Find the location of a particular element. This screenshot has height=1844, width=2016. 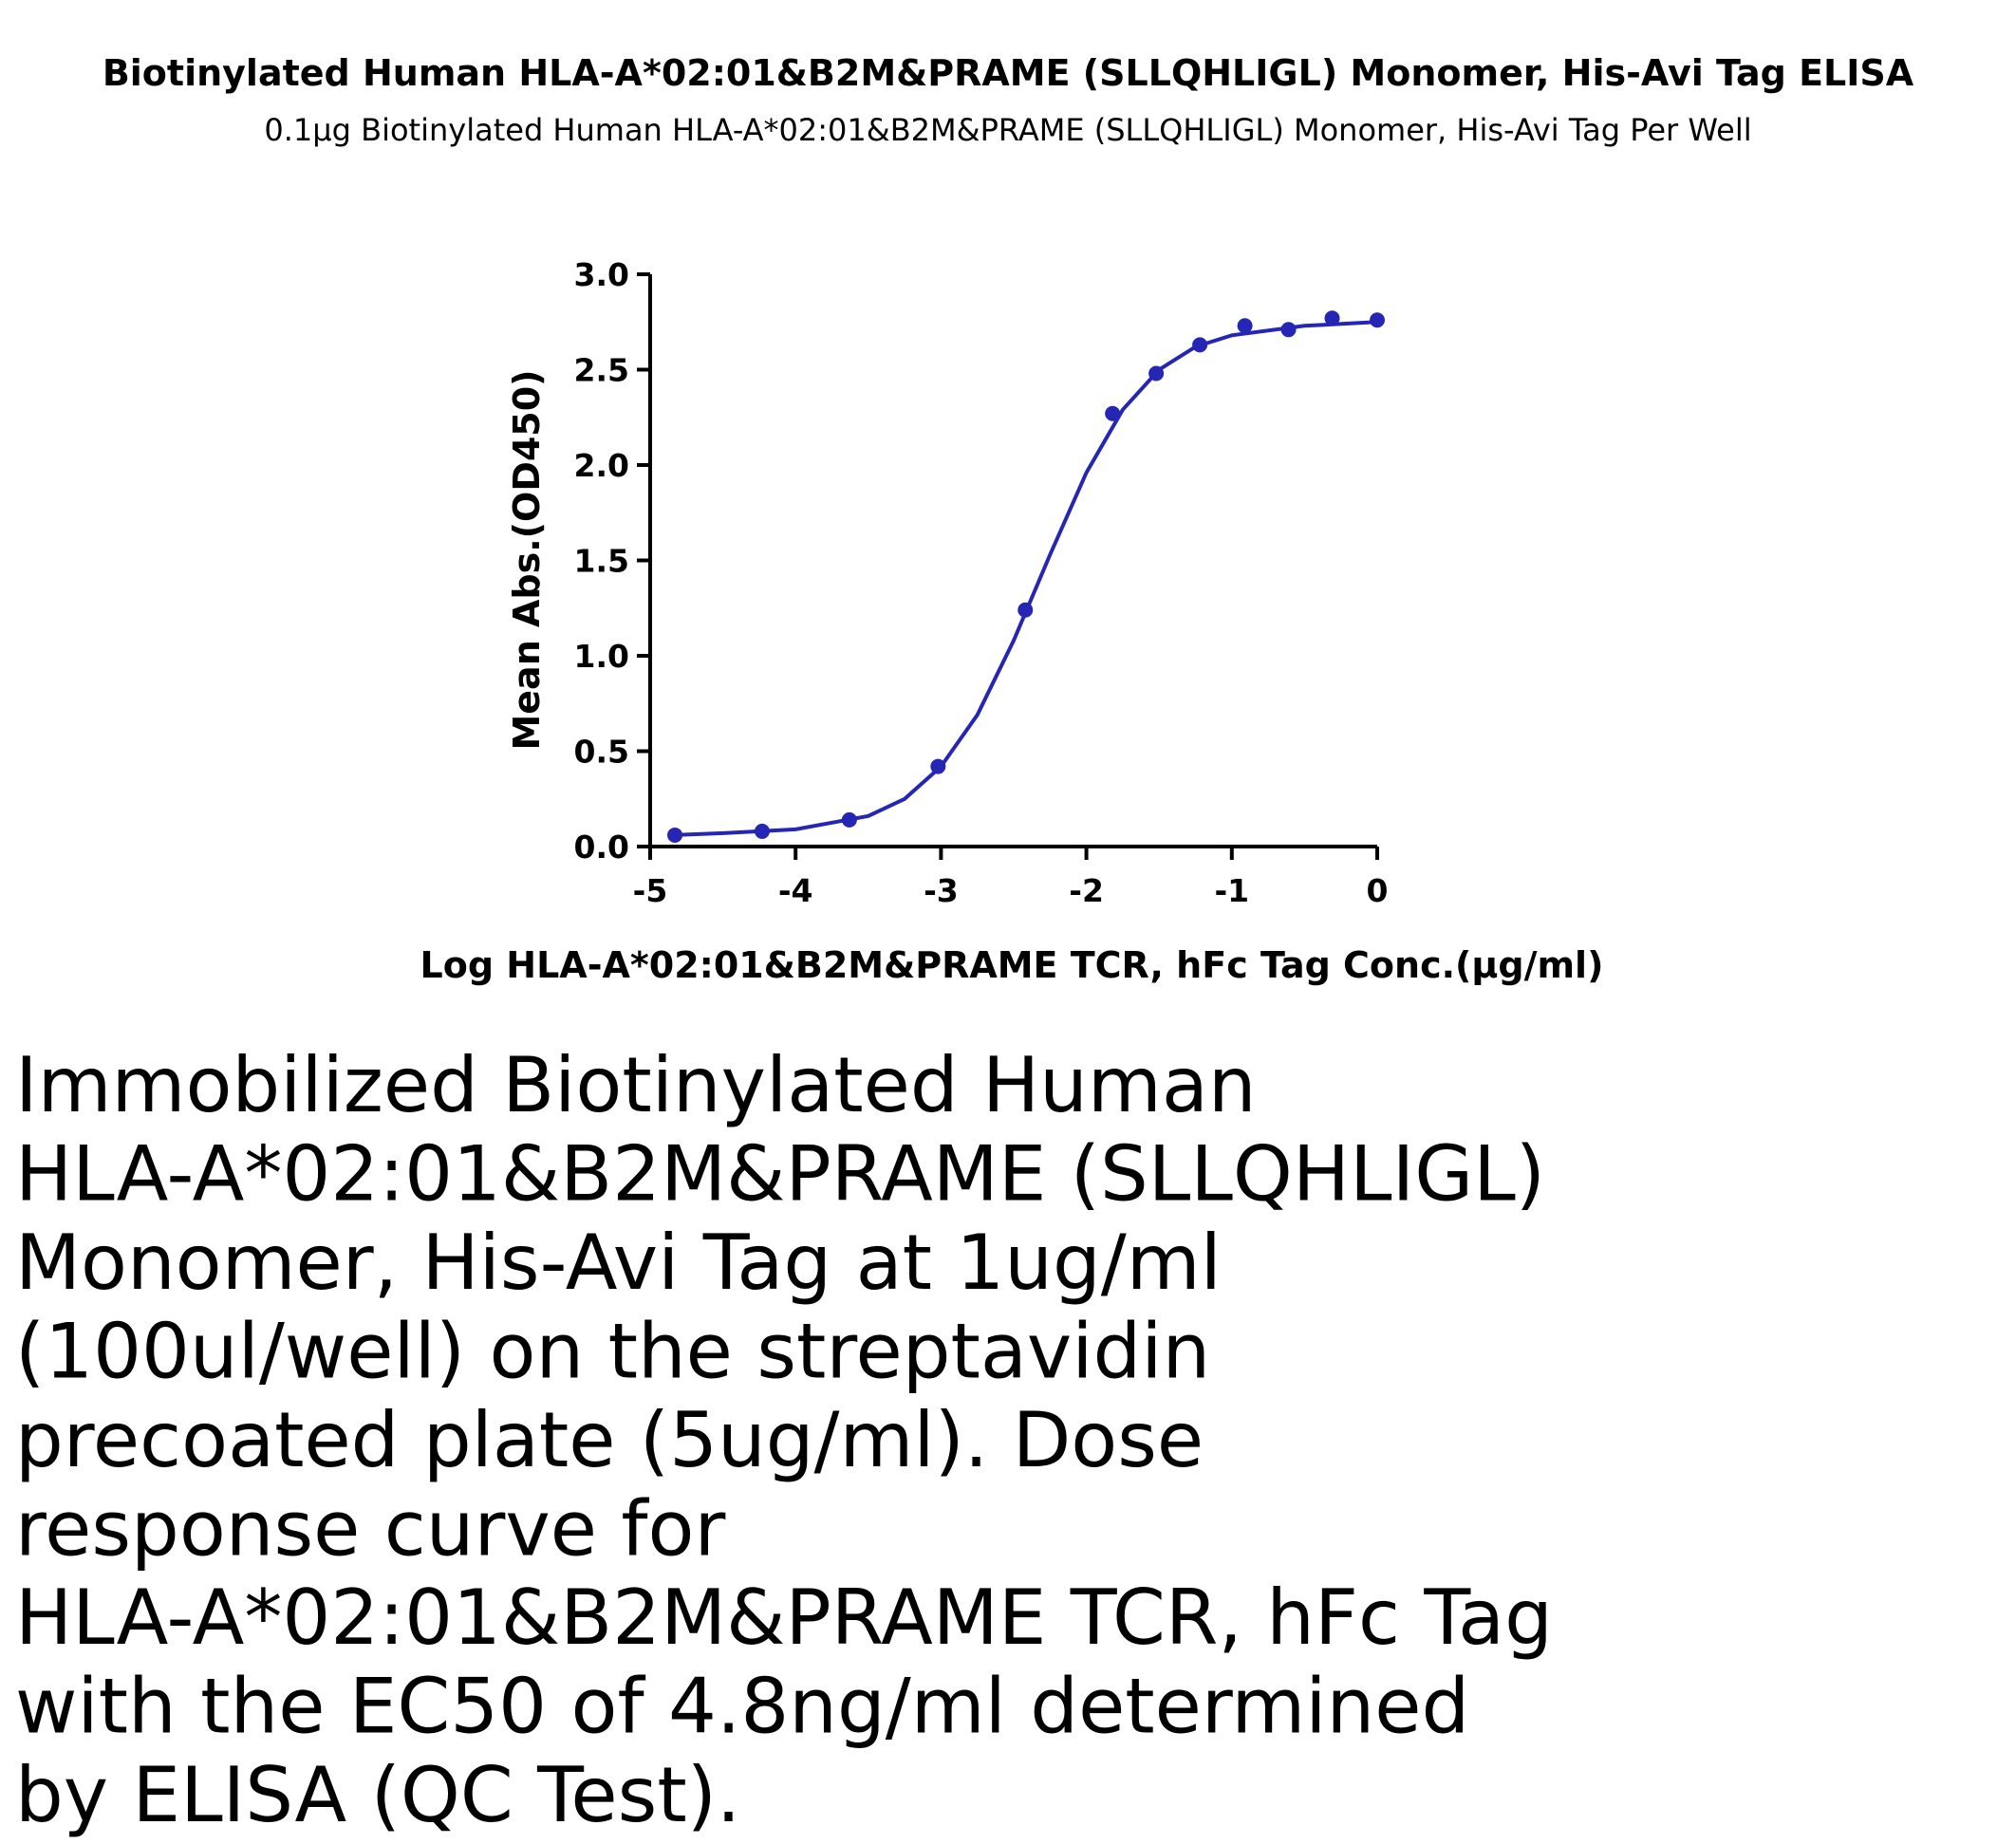

x-tick-label: -4 is located at coordinates (795, 890).